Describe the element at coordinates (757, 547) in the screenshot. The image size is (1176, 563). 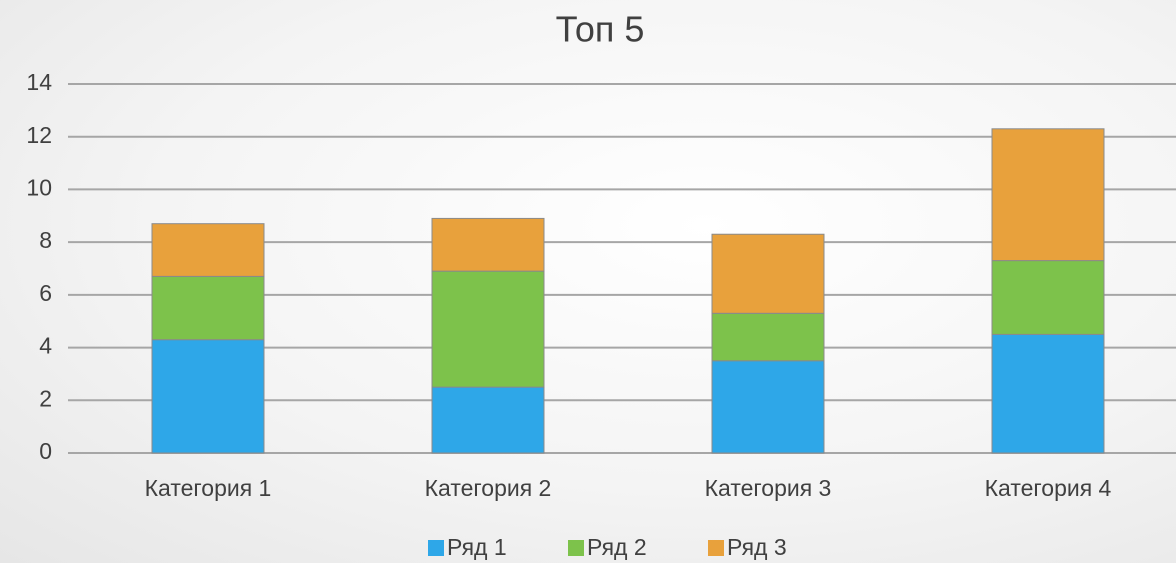
I see `legend-label: Ряд 3` at that location.